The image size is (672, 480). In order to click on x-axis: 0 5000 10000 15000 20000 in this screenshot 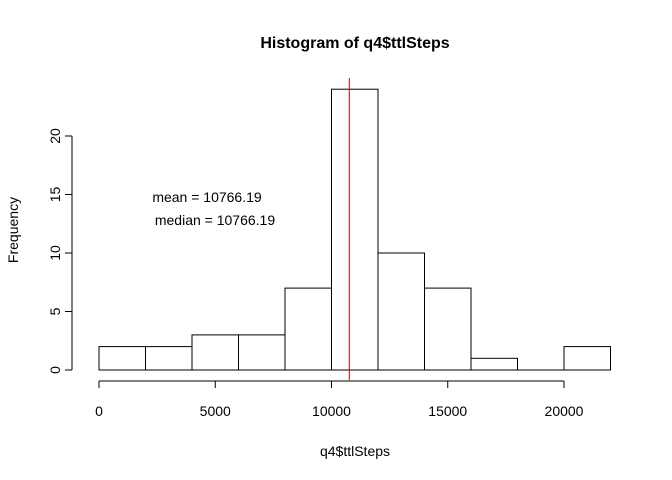, I will do `click(339, 399)`.